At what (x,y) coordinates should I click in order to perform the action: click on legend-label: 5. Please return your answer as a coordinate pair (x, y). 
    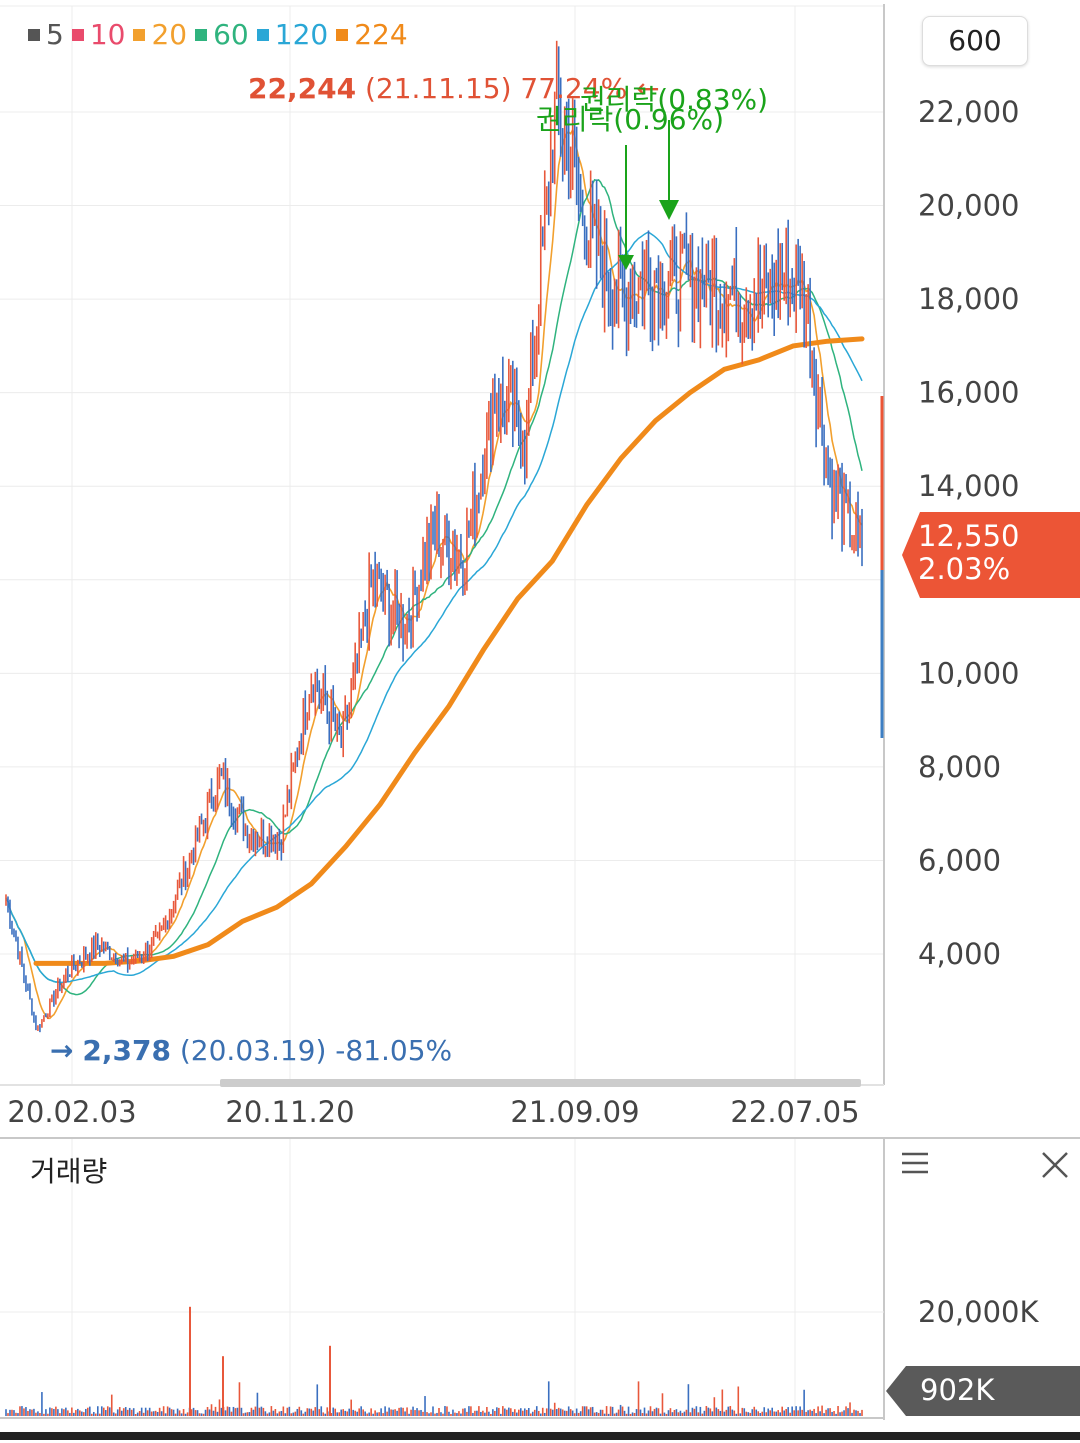
    Looking at the image, I should click on (55, 34).